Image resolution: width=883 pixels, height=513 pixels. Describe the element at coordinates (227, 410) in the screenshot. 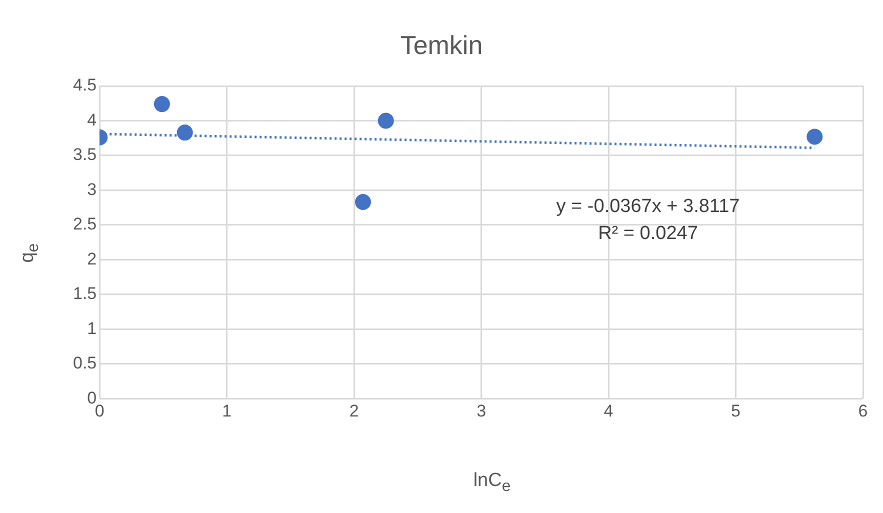

I see `x-tick-label: 1` at that location.